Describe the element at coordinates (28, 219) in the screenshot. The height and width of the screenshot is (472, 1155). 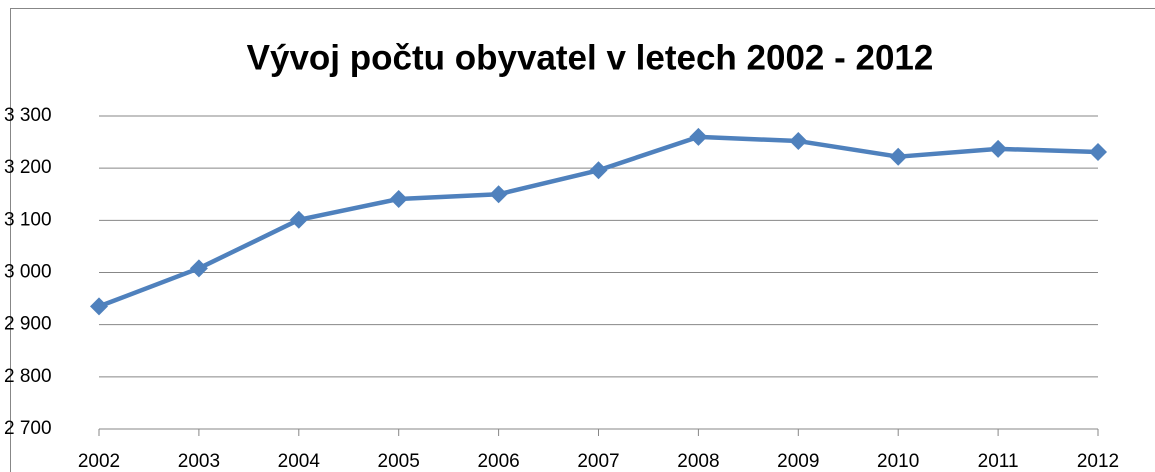
I see `y-tick-label: 3 100` at that location.